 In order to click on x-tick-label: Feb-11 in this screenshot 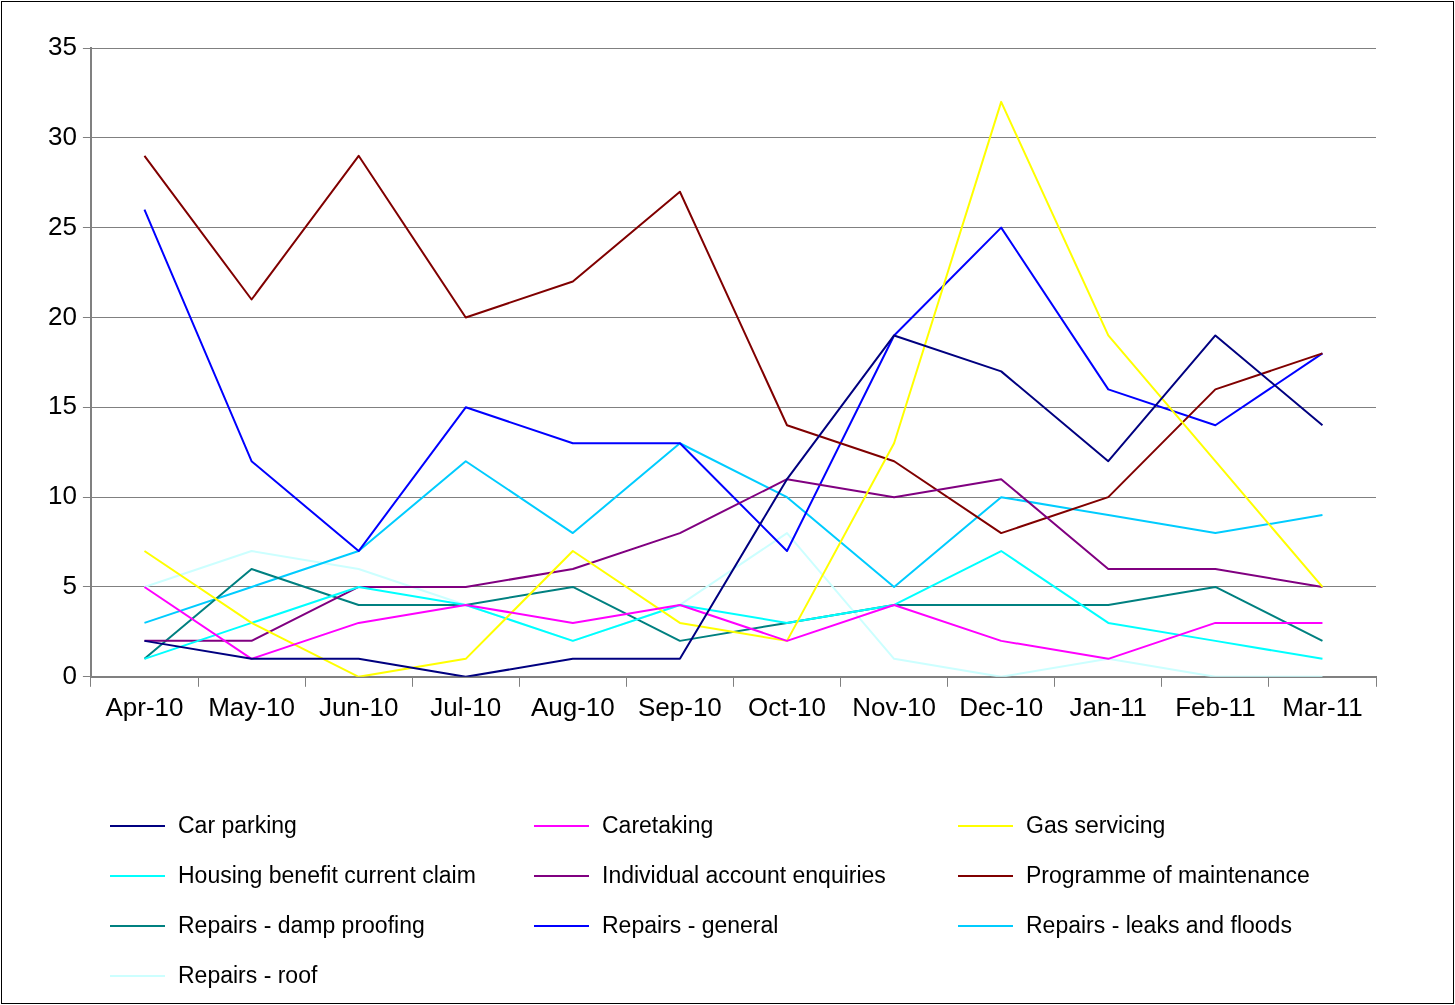, I will do `click(1215, 706)`.